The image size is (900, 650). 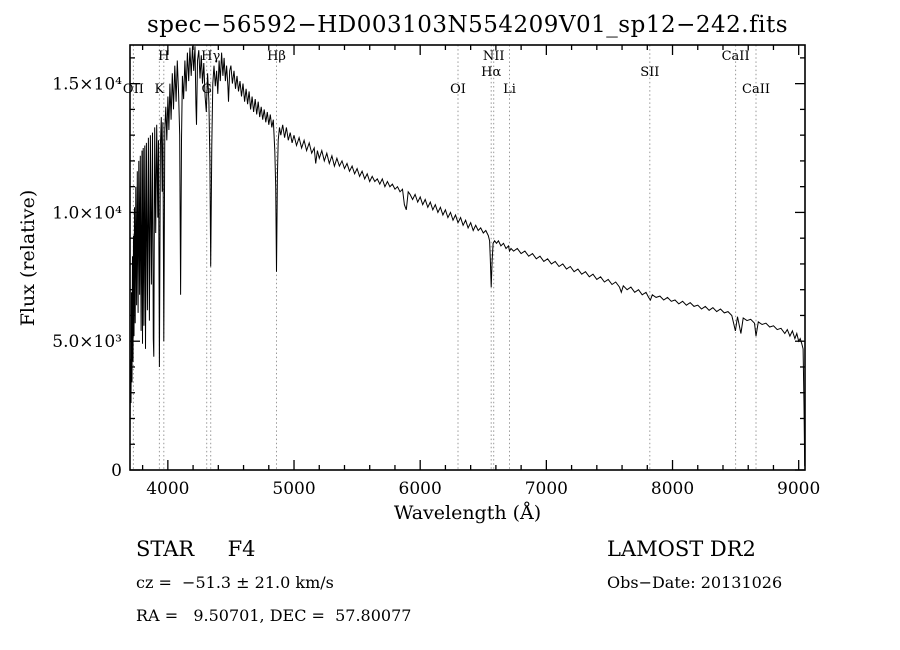 What do you see at coordinates (672, 489) in the screenshot?
I see `x-tick-label: 8000` at bounding box center [672, 489].